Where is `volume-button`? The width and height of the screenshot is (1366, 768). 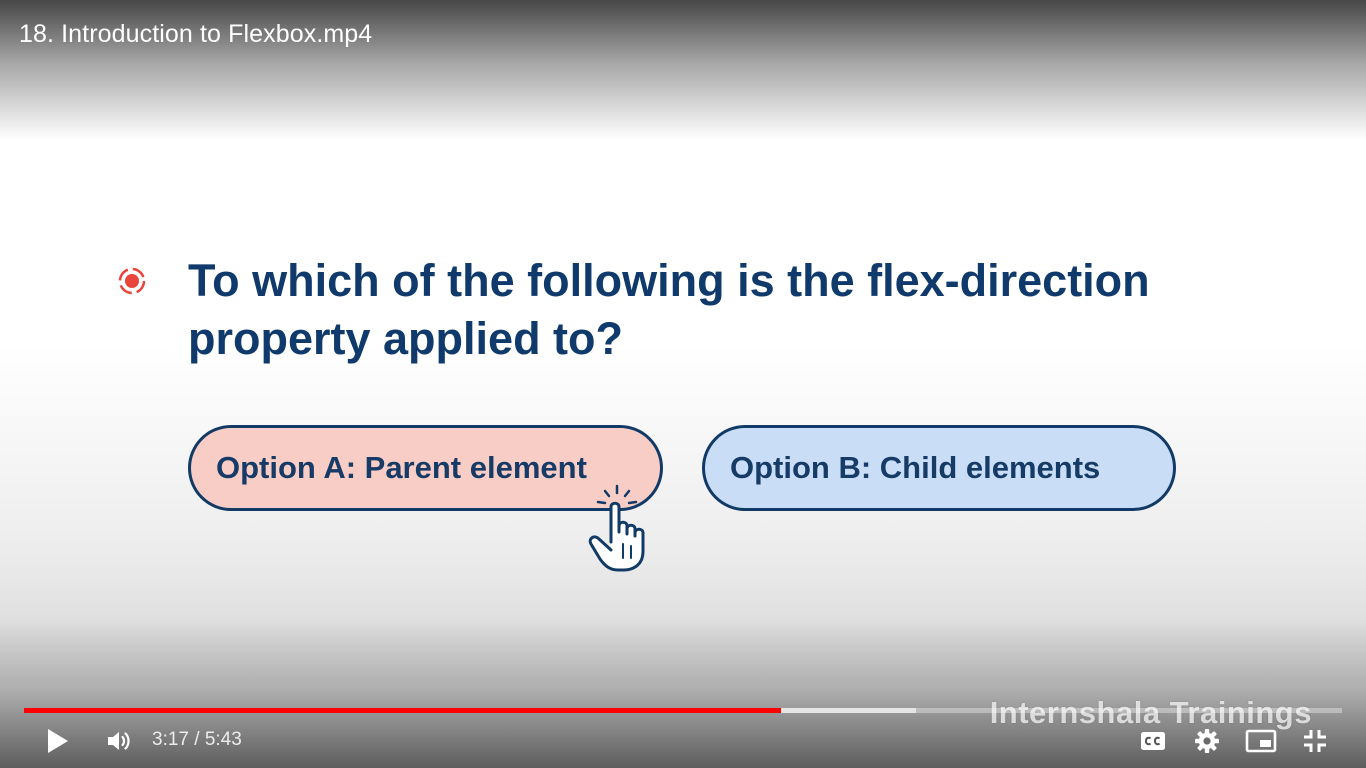 volume-button is located at coordinates (119, 741).